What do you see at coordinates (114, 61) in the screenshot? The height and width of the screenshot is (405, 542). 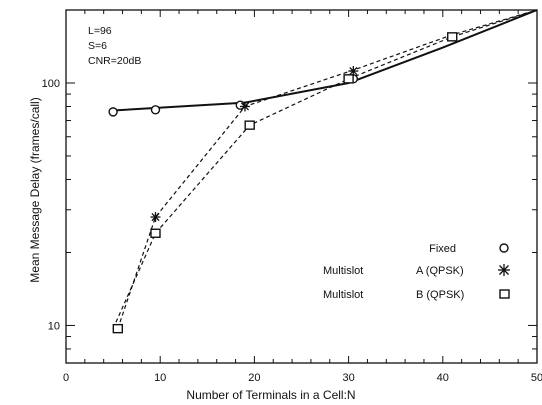 I see `annotation-cnr: CNR=20dB` at bounding box center [114, 61].